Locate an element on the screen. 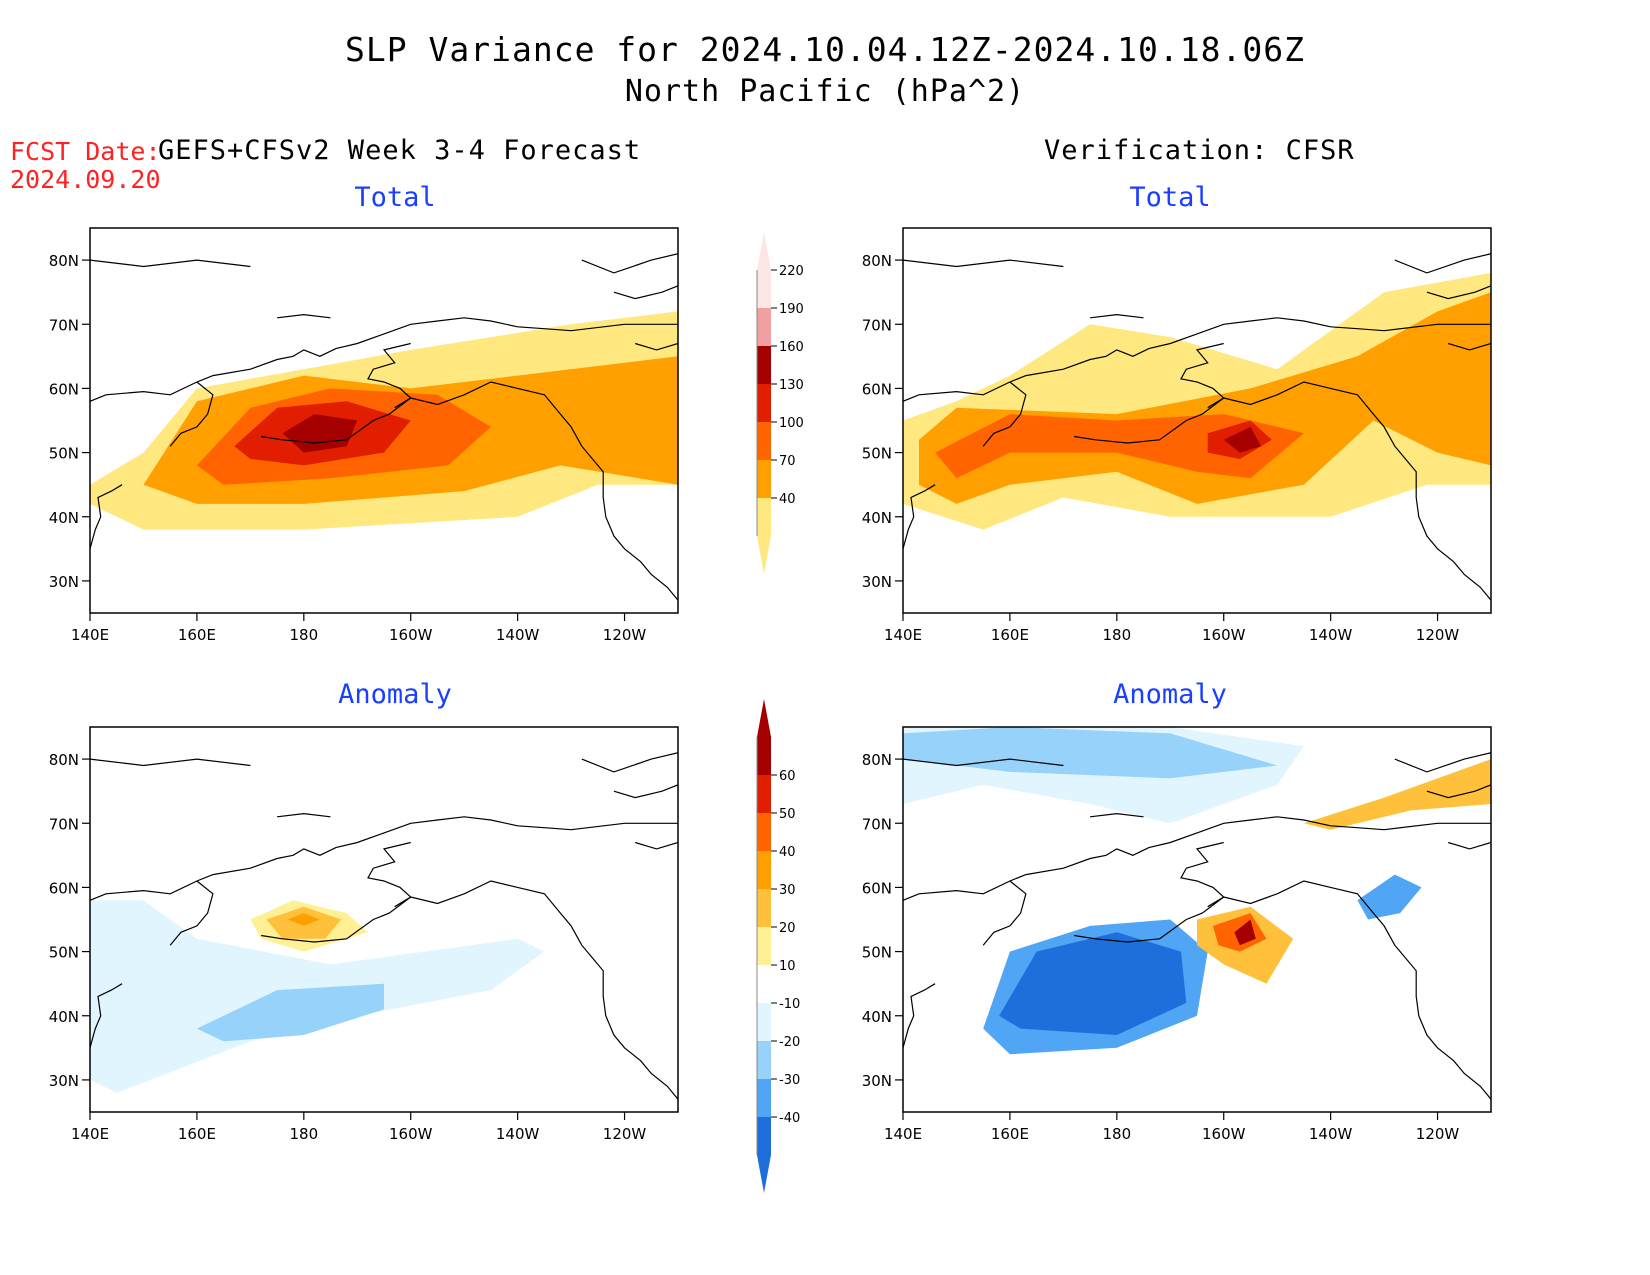 The image size is (1650, 1275). colorbar-label: 30 is located at coordinates (787, 890).